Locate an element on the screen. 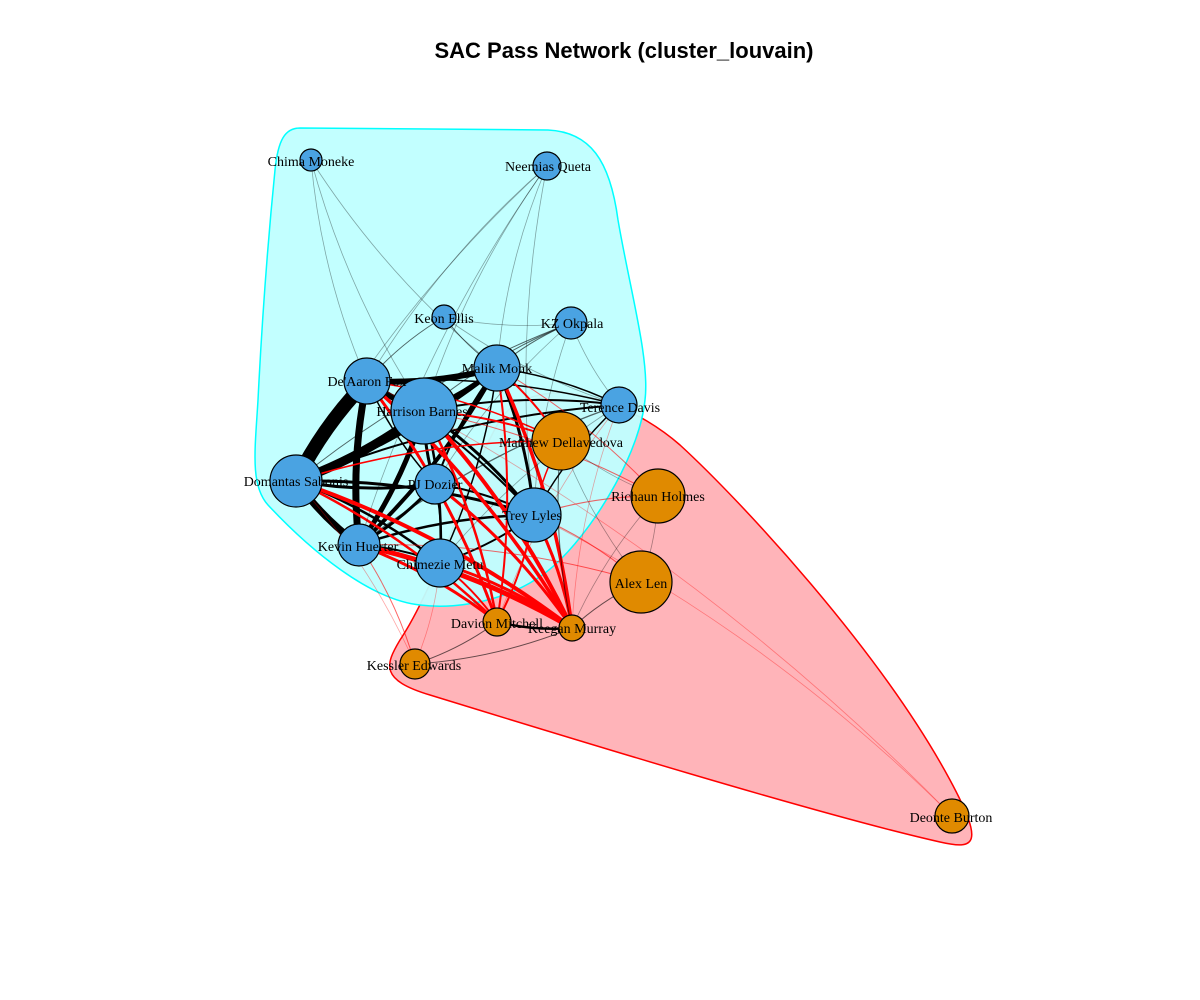 This screenshot has height=1000, width=1200. edge-chima-harrison is located at coordinates (367, 285).